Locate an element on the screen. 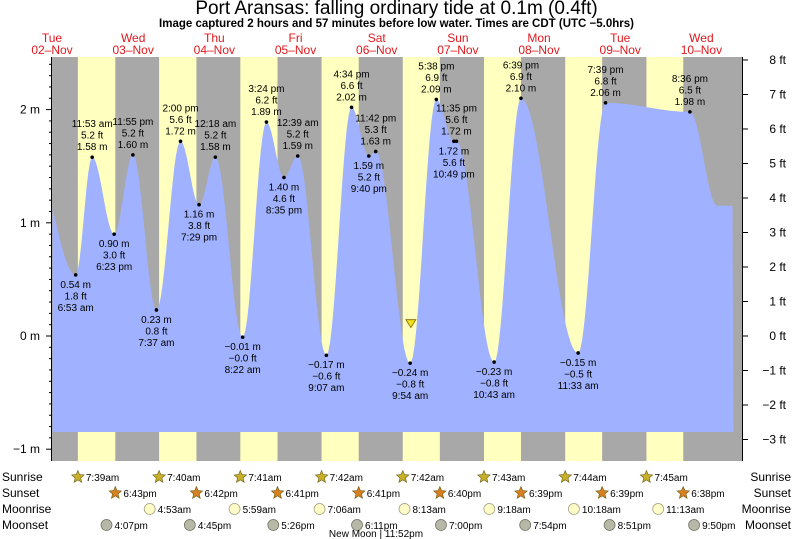 The image size is (793, 539). right-tick-label: 5 ft is located at coordinates (777, 163).